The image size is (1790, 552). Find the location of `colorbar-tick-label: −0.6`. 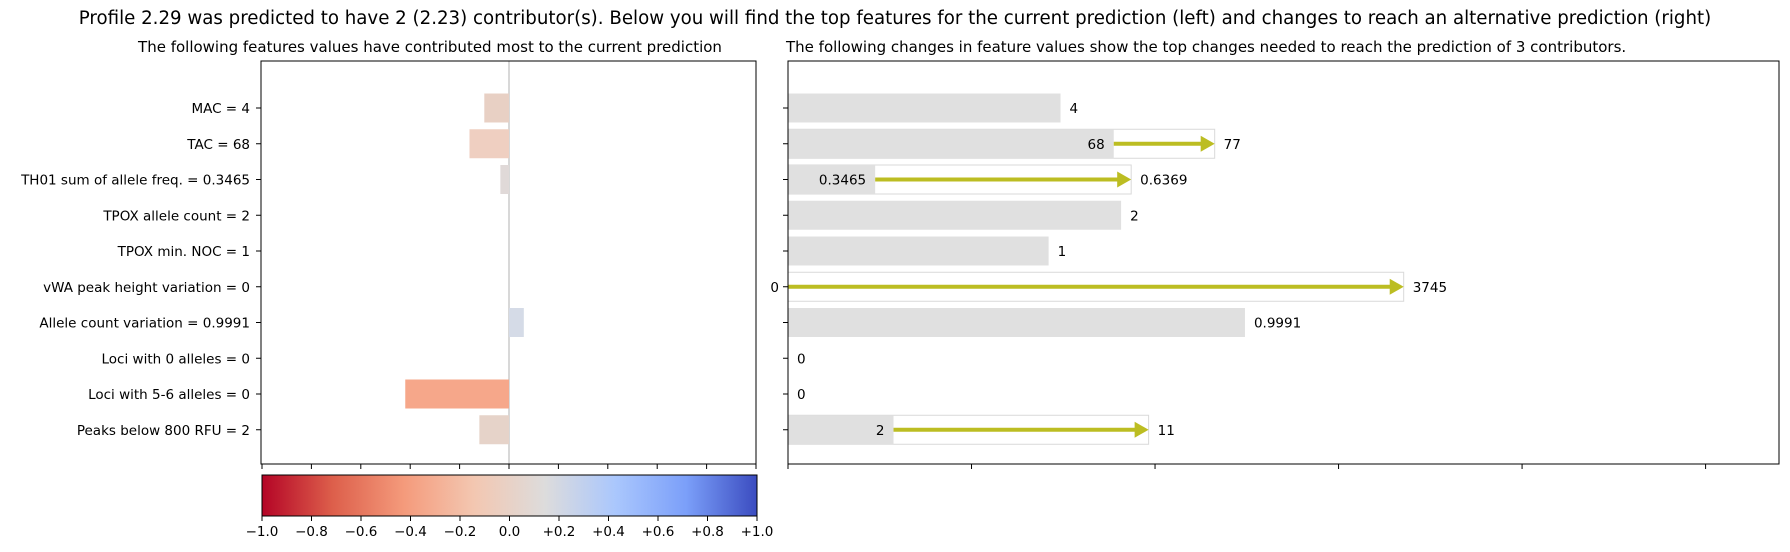

colorbar-tick-label: −0.6 is located at coordinates (361, 532).